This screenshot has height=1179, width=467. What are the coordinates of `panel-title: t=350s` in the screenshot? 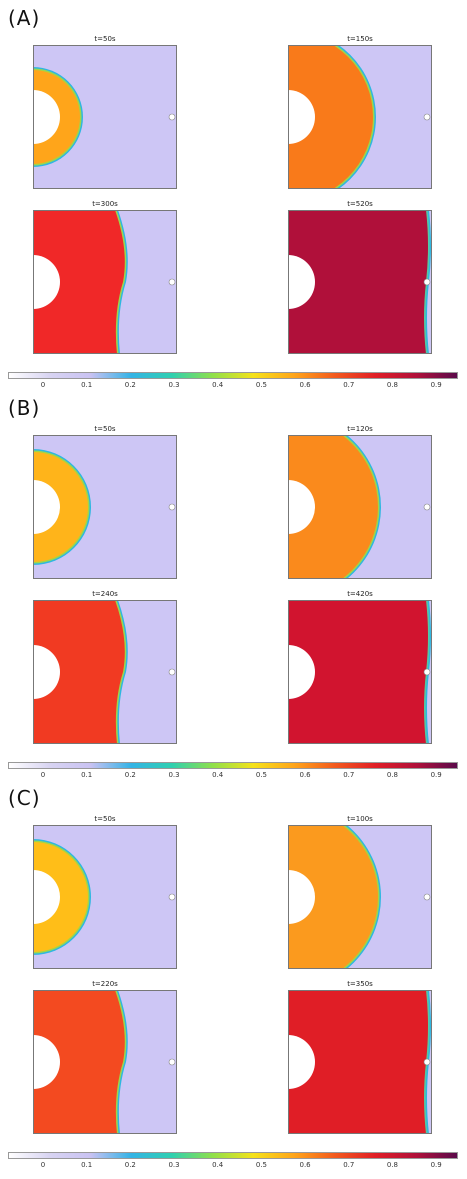 It's located at (360, 984).